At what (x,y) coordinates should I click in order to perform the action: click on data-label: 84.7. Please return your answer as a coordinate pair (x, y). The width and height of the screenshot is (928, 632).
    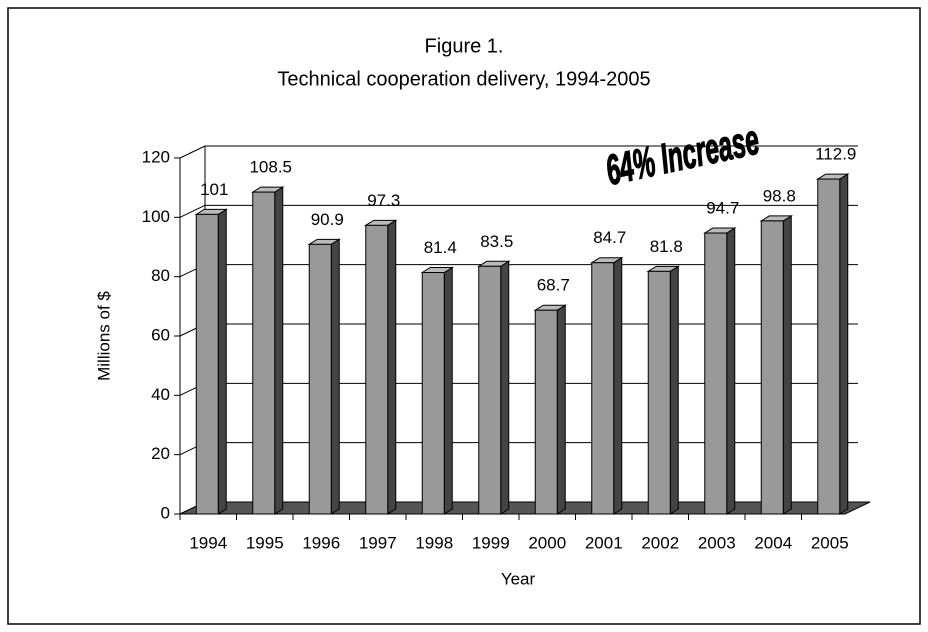
    Looking at the image, I should click on (609, 237).